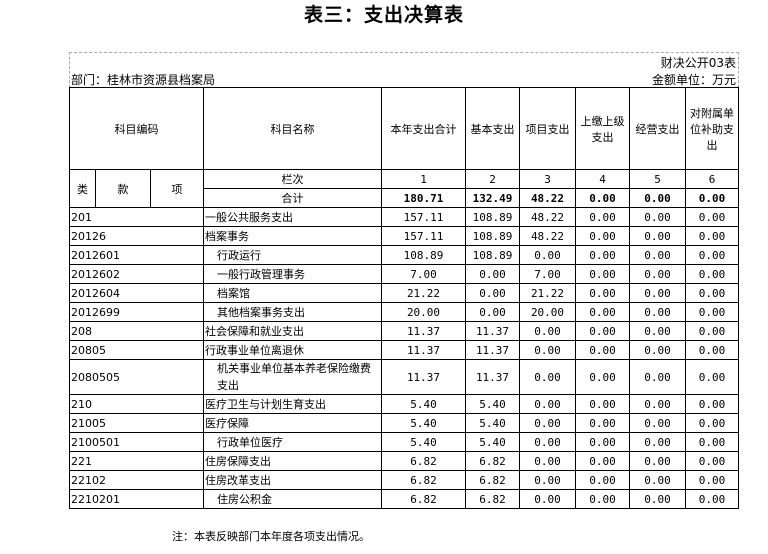 The width and height of the screenshot is (768, 554). I want to click on table-row: 20805 行政事业单位离退休 11.37 11.37 0.00 0.00 0.00 0.00, so click(404, 350).